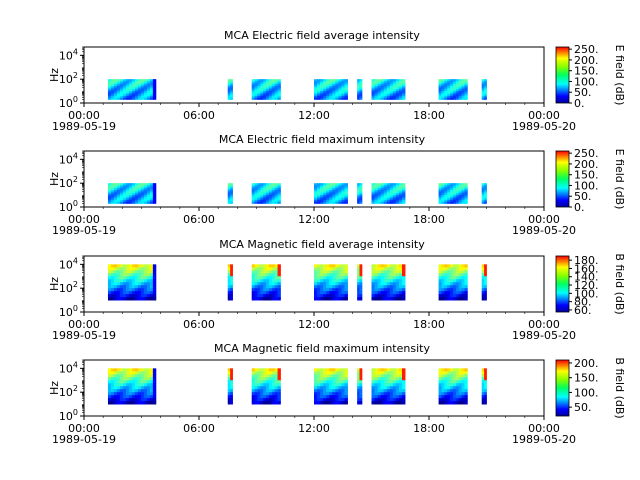 This screenshot has width=640, height=480. What do you see at coordinates (586, 60) in the screenshot?
I see `colorbar-tick-label: 200.` at bounding box center [586, 60].